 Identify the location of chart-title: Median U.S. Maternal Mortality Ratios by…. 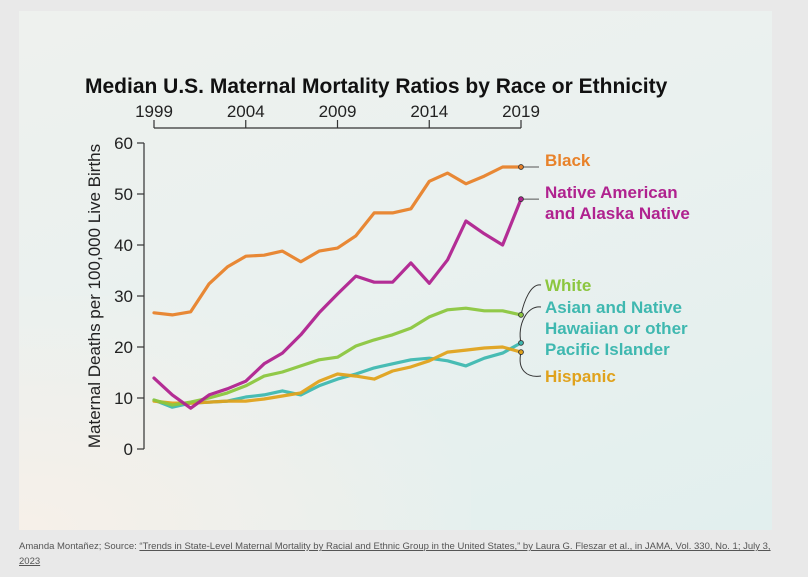
(376, 86).